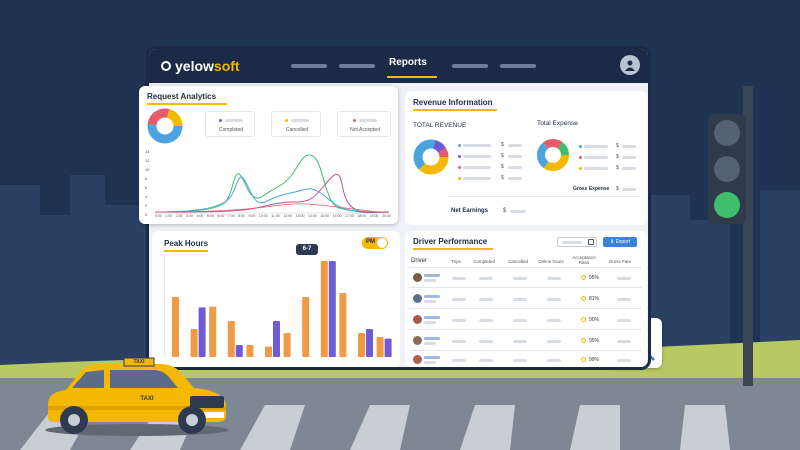  What do you see at coordinates (231, 130) in the screenshot?
I see `legend-completed-label: Completed` at bounding box center [231, 130].